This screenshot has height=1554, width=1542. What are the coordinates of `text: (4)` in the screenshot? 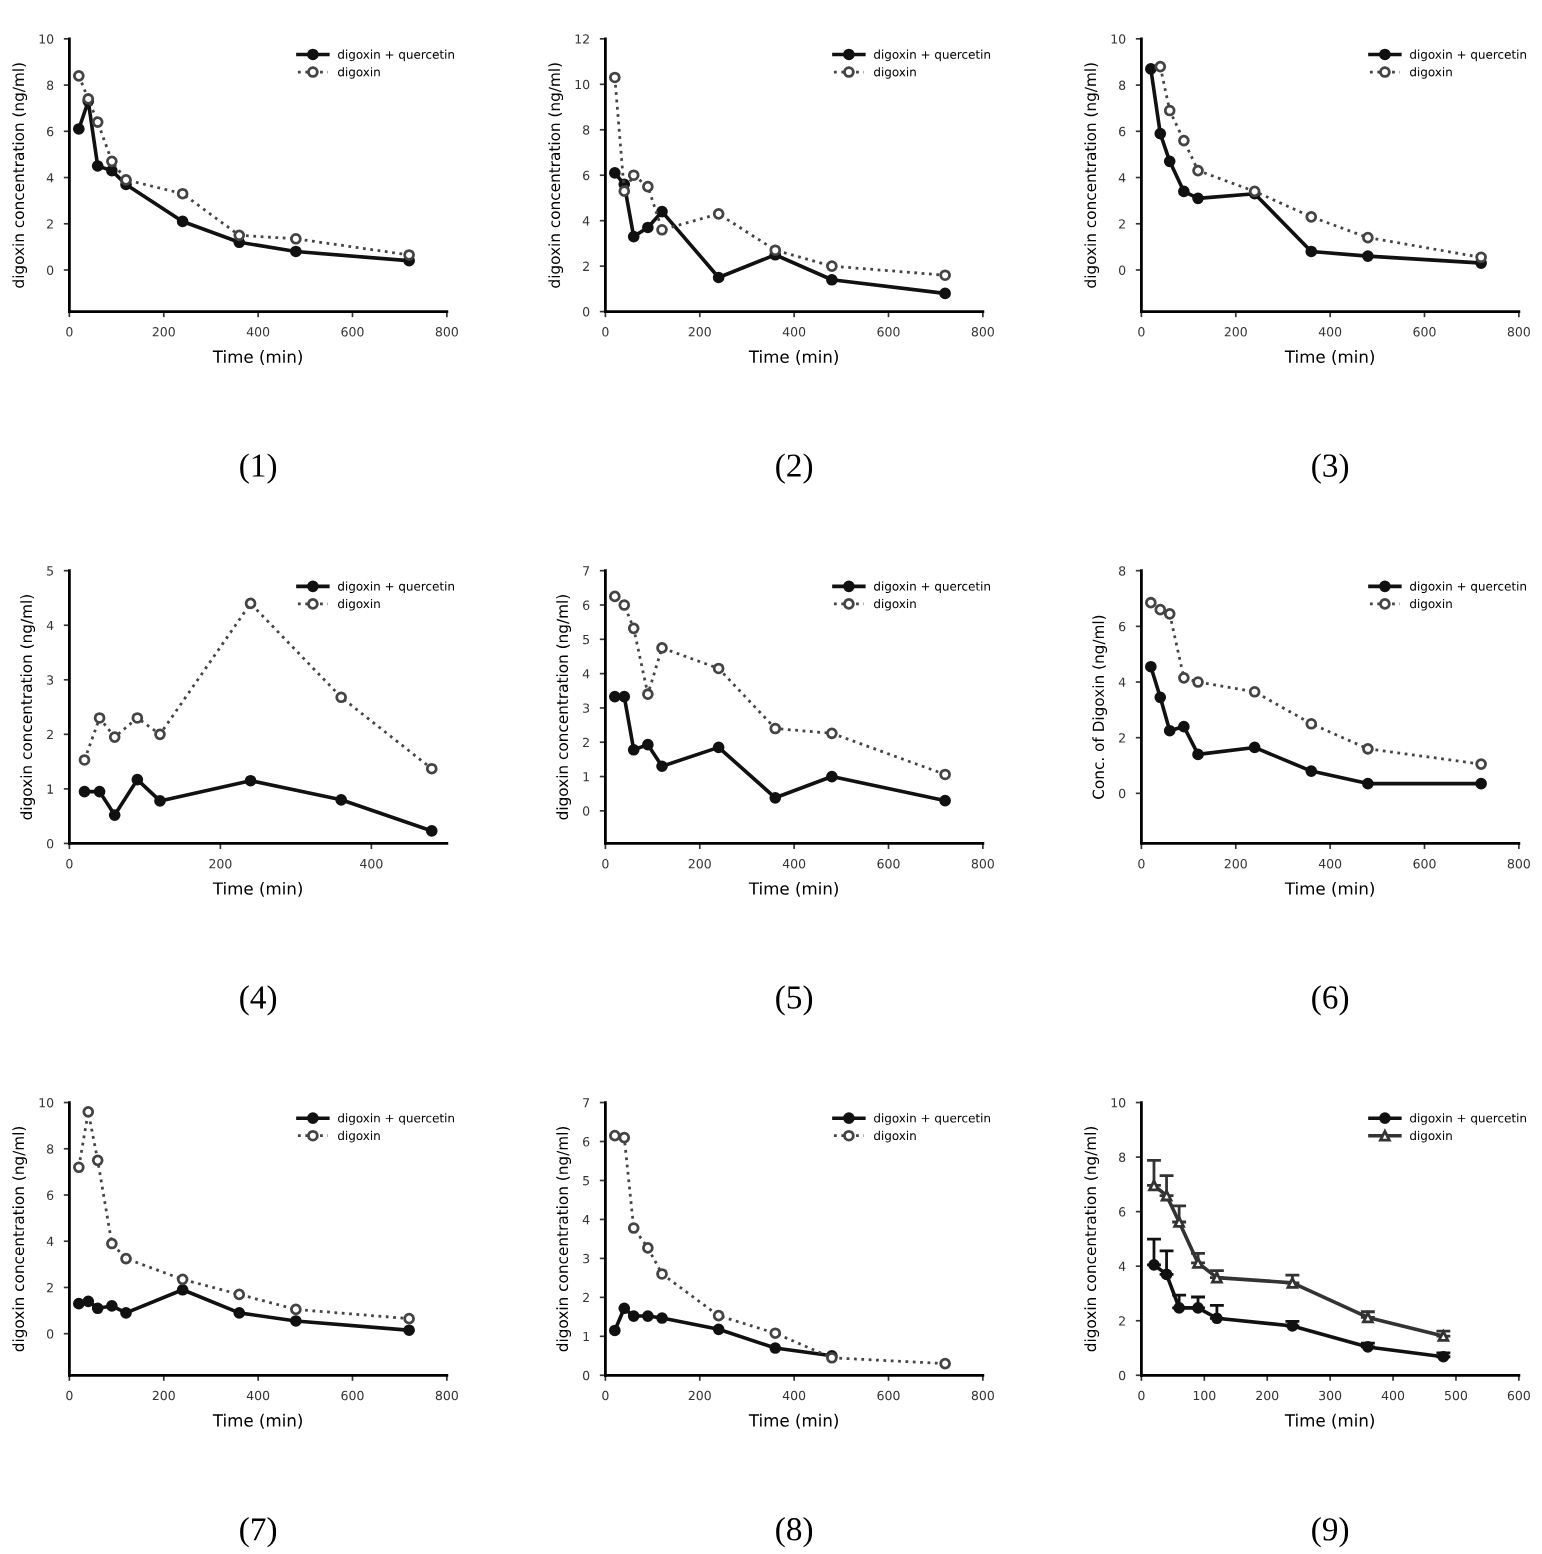 It's located at (258, 1000).